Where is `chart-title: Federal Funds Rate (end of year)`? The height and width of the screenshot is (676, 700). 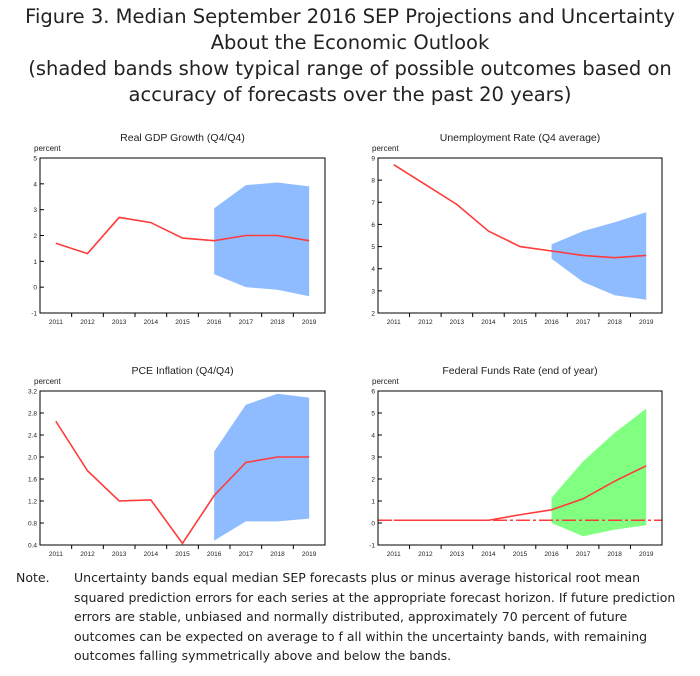
chart-title: Federal Funds Rate (end of year) is located at coordinates (519, 371).